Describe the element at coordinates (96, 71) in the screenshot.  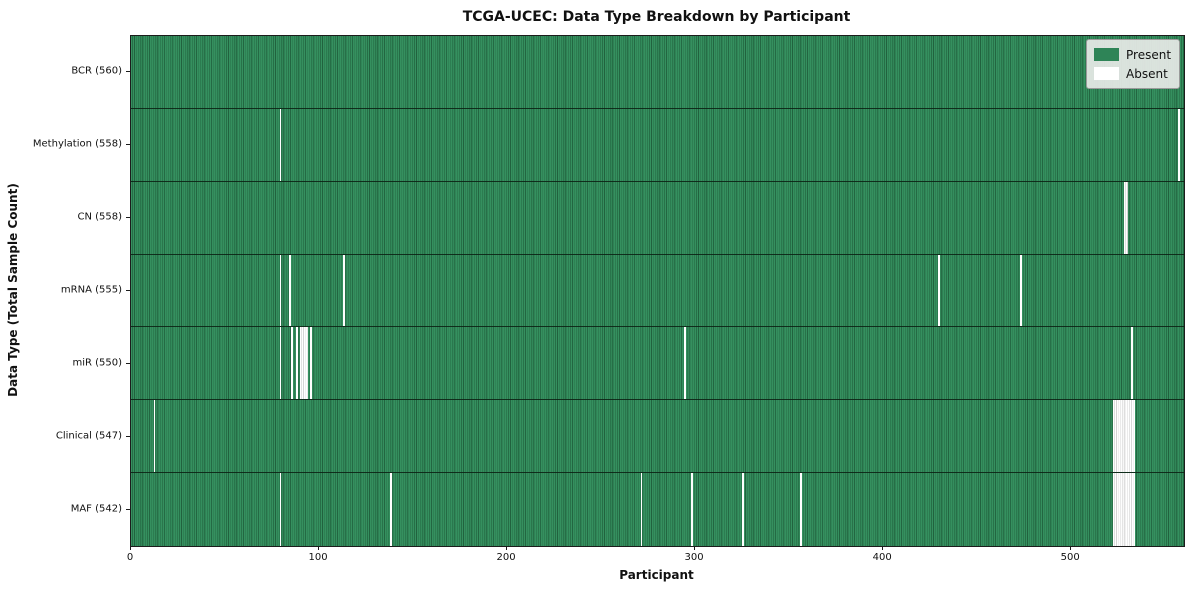
I see `y-tick-label-bcr: BCR (560)` at that location.